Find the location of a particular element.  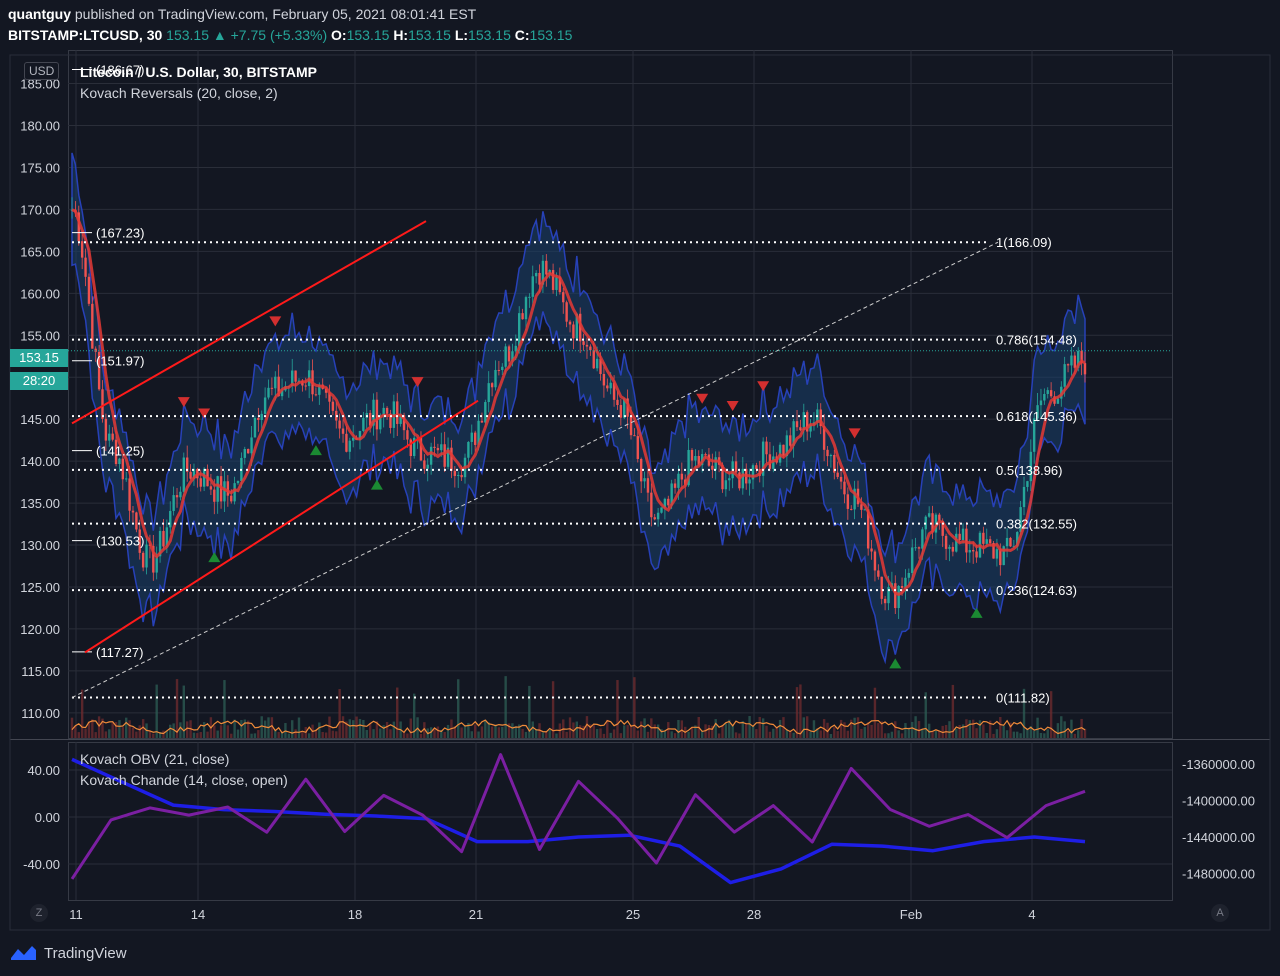

x-tick-label: 18 is located at coordinates (355, 914).